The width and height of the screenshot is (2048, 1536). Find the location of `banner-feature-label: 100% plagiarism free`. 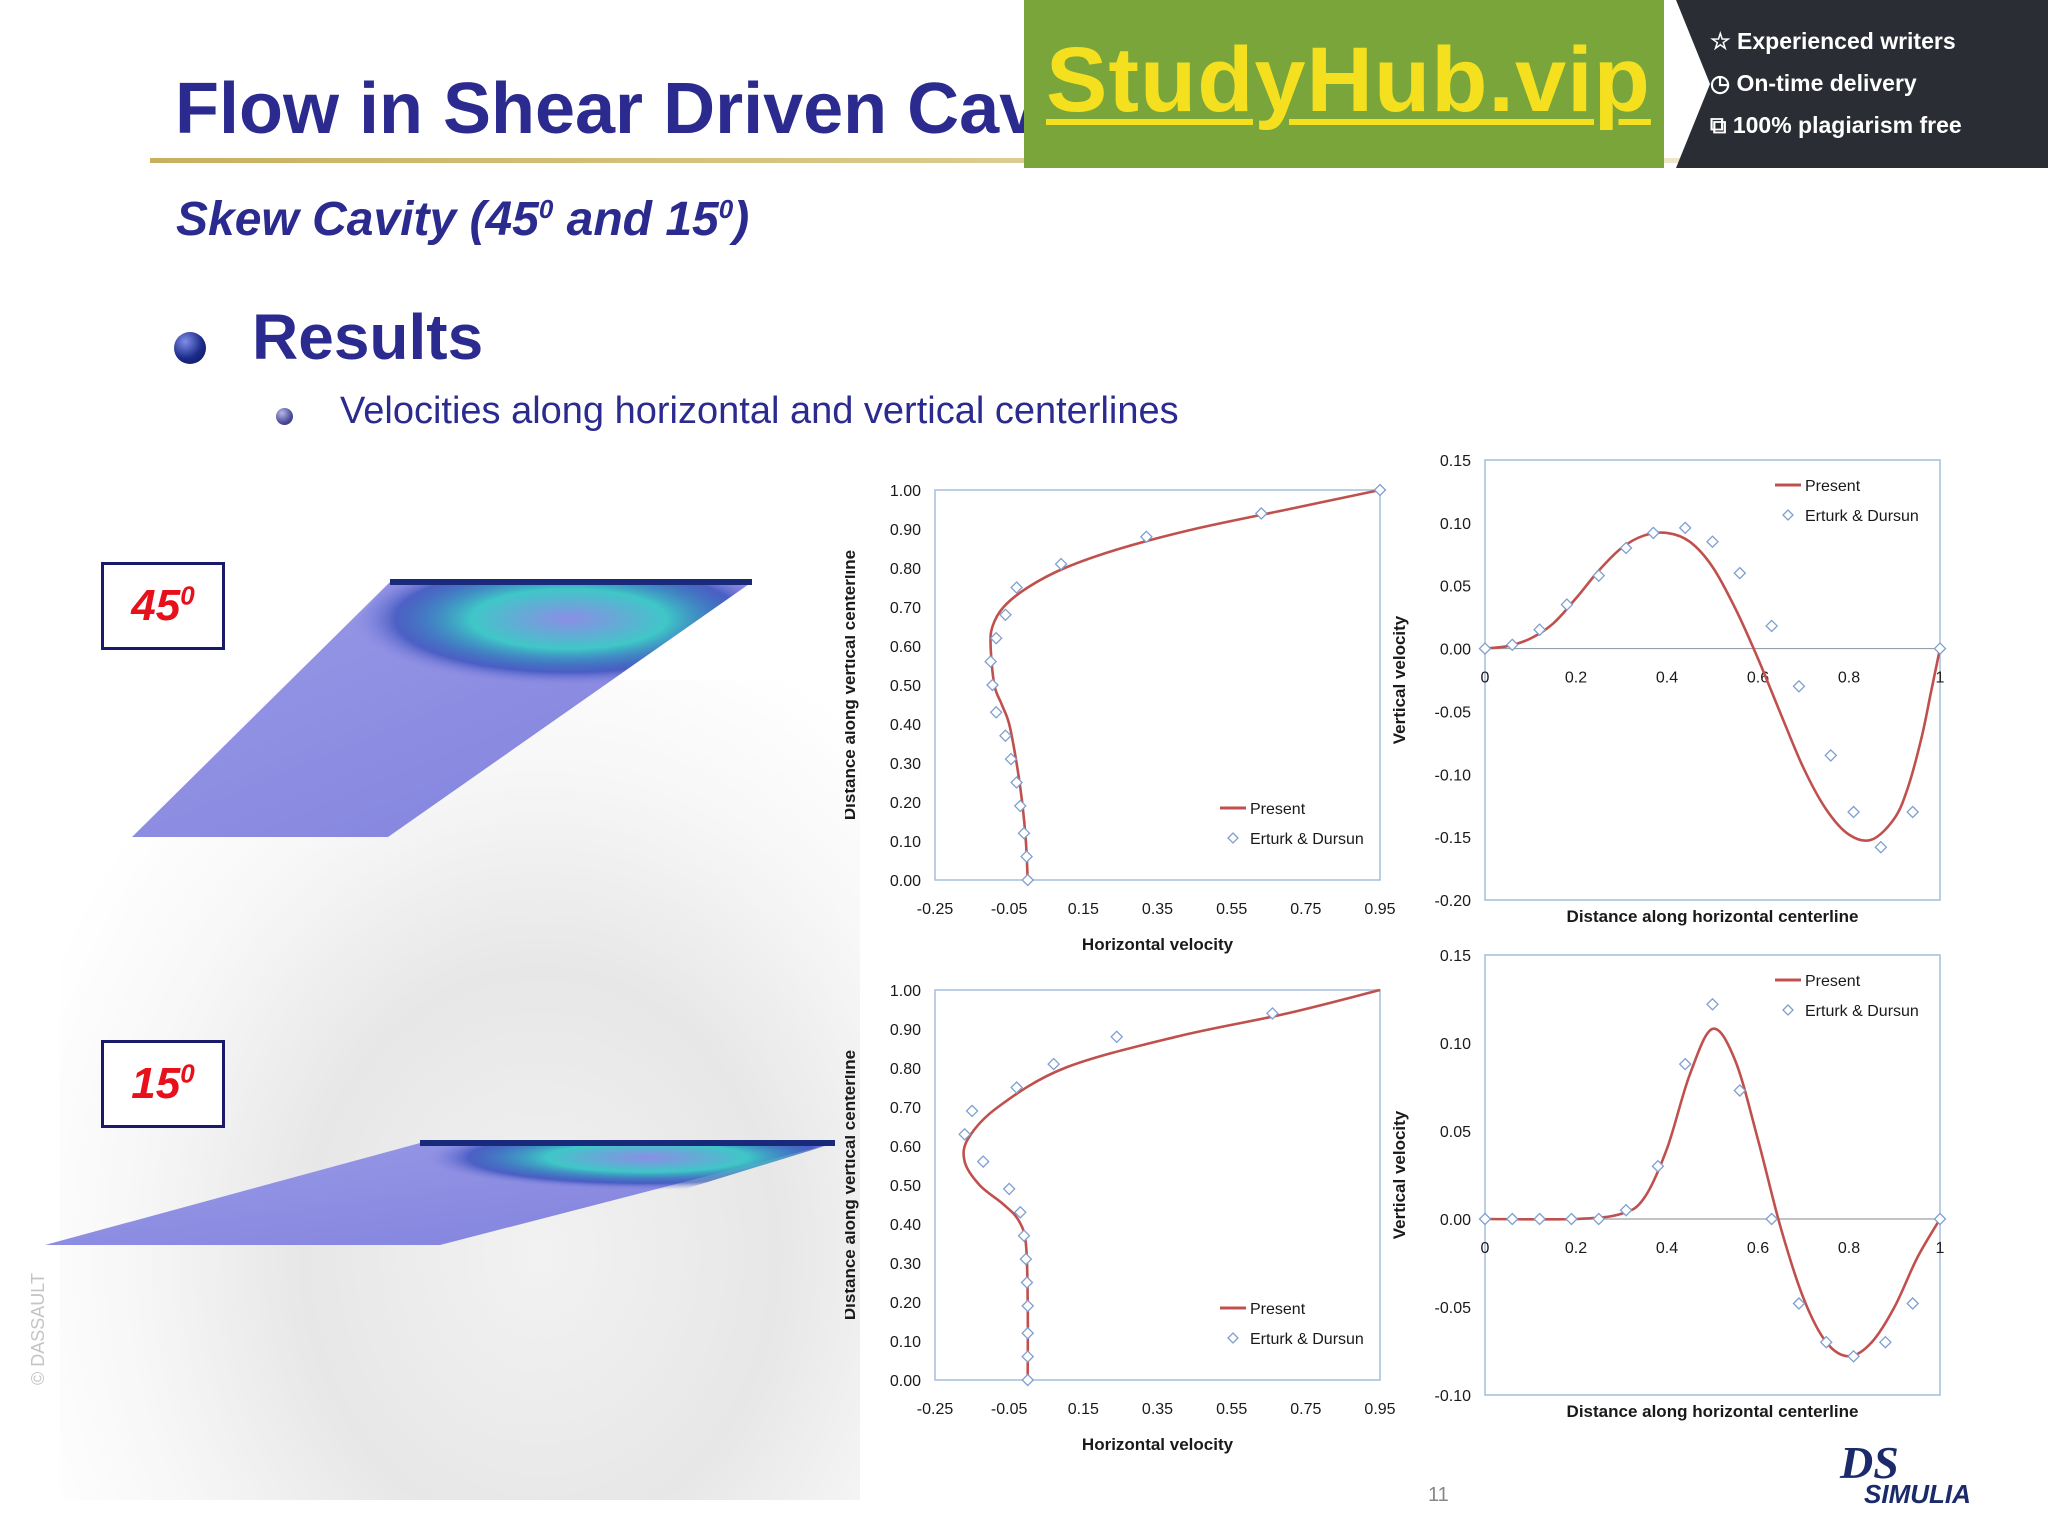

banner-feature-label: 100% plagiarism free is located at coordinates (1847, 125).